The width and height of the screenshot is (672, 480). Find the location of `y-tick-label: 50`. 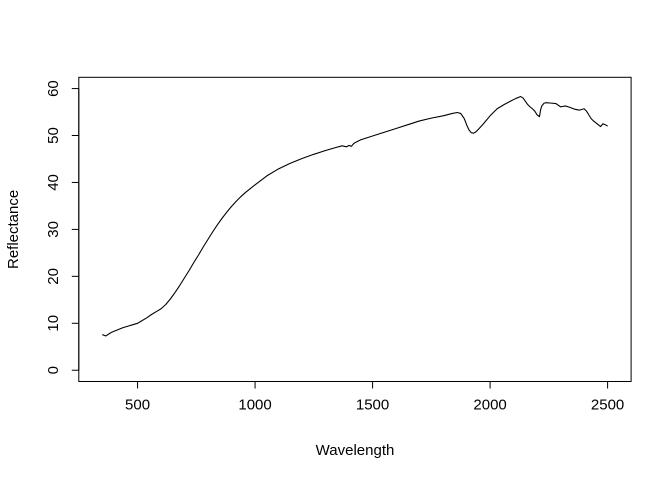

y-tick-label: 50 is located at coordinates (53, 135).